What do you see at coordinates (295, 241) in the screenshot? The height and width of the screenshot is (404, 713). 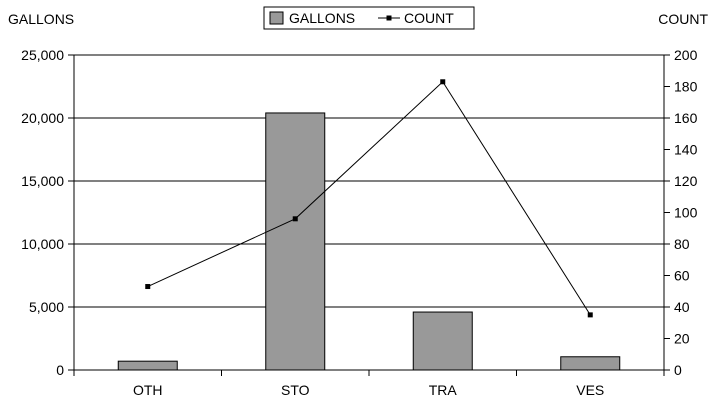 I see `bar-sto` at bounding box center [295, 241].